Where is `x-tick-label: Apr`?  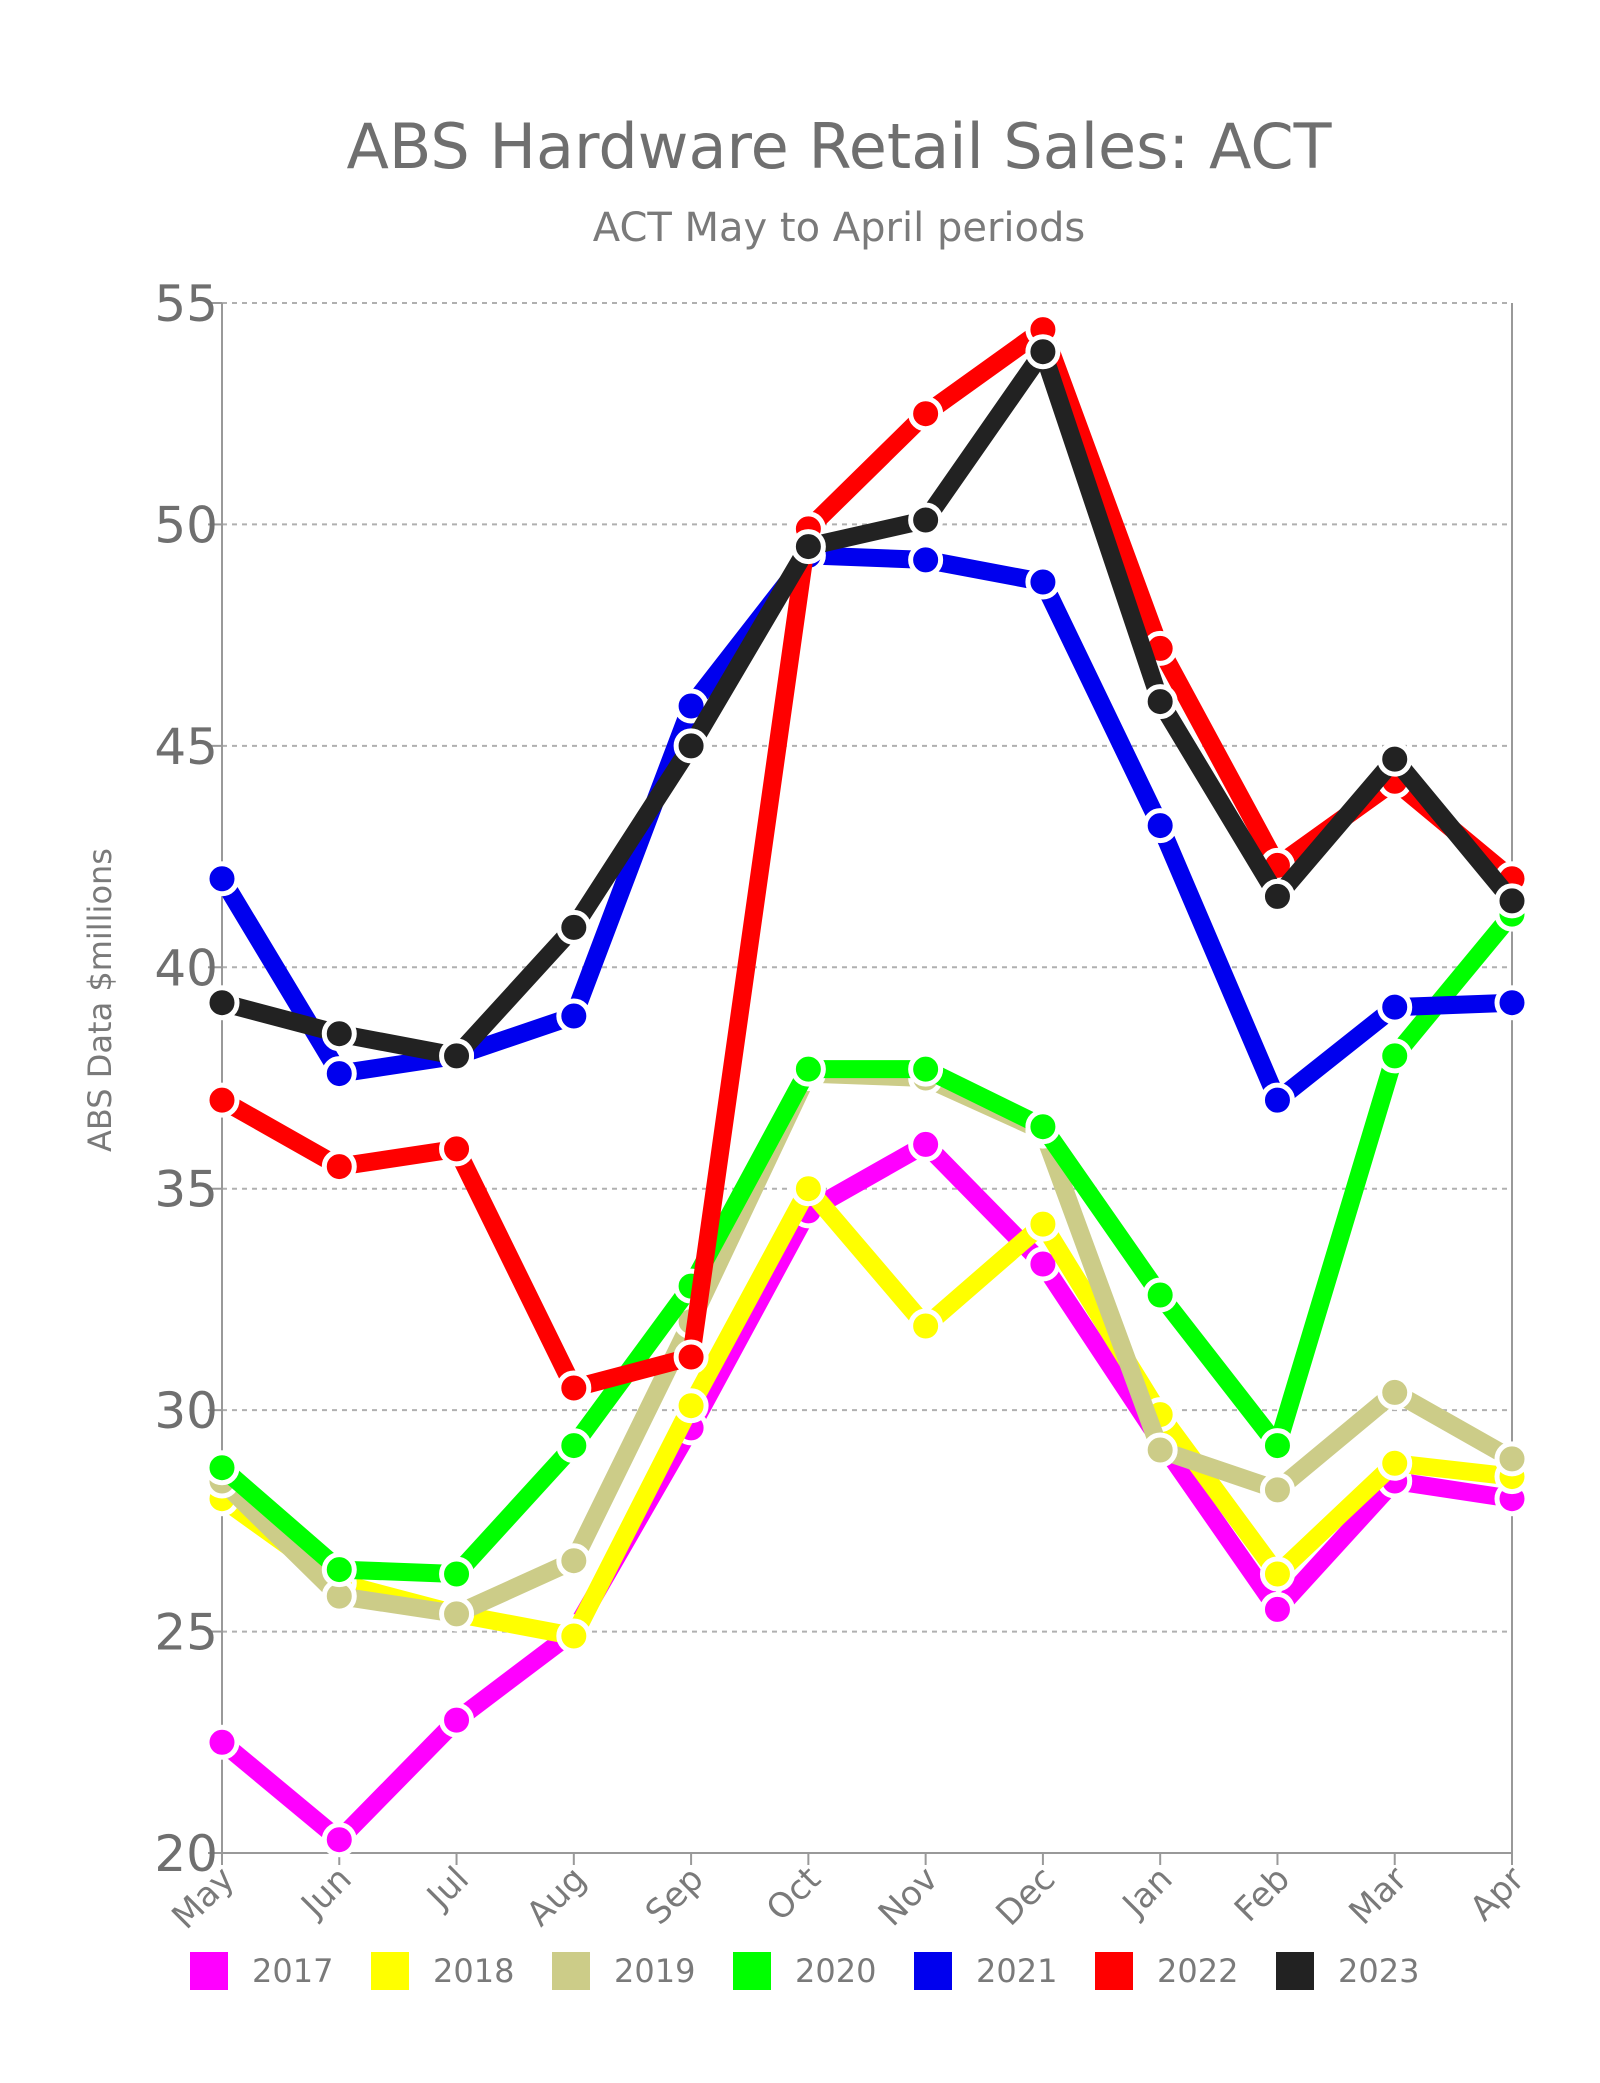
x-tick-label: Apr is located at coordinates (1497, 1894).